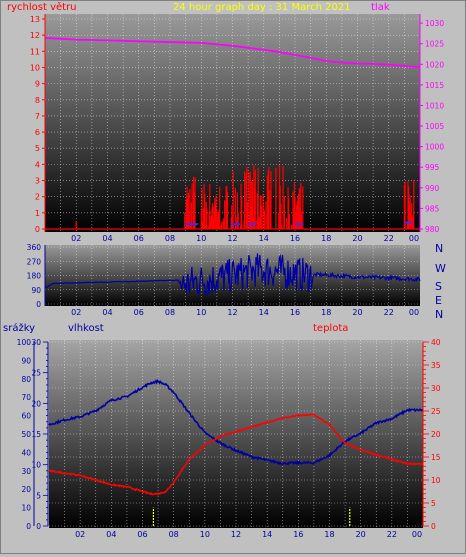  What do you see at coordinates (440, 268) in the screenshot?
I see `compass-label: W` at bounding box center [440, 268].